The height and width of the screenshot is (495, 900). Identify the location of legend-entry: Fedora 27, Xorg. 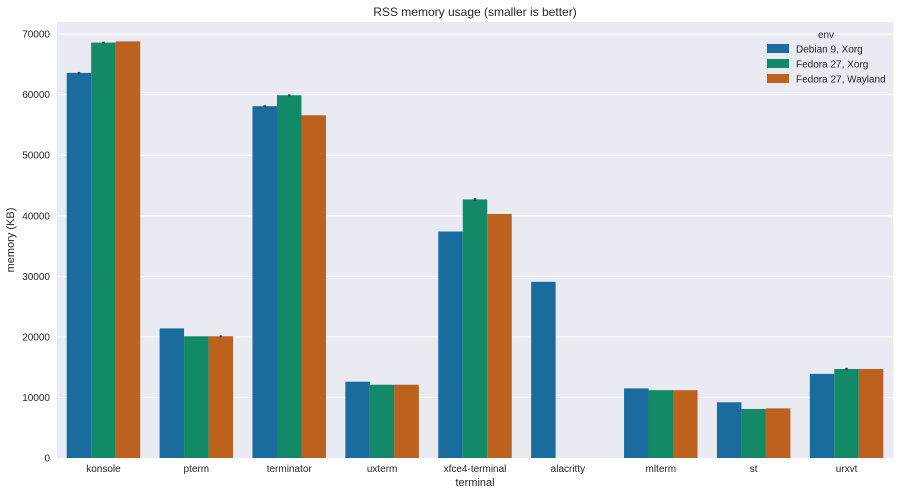
(832, 65).